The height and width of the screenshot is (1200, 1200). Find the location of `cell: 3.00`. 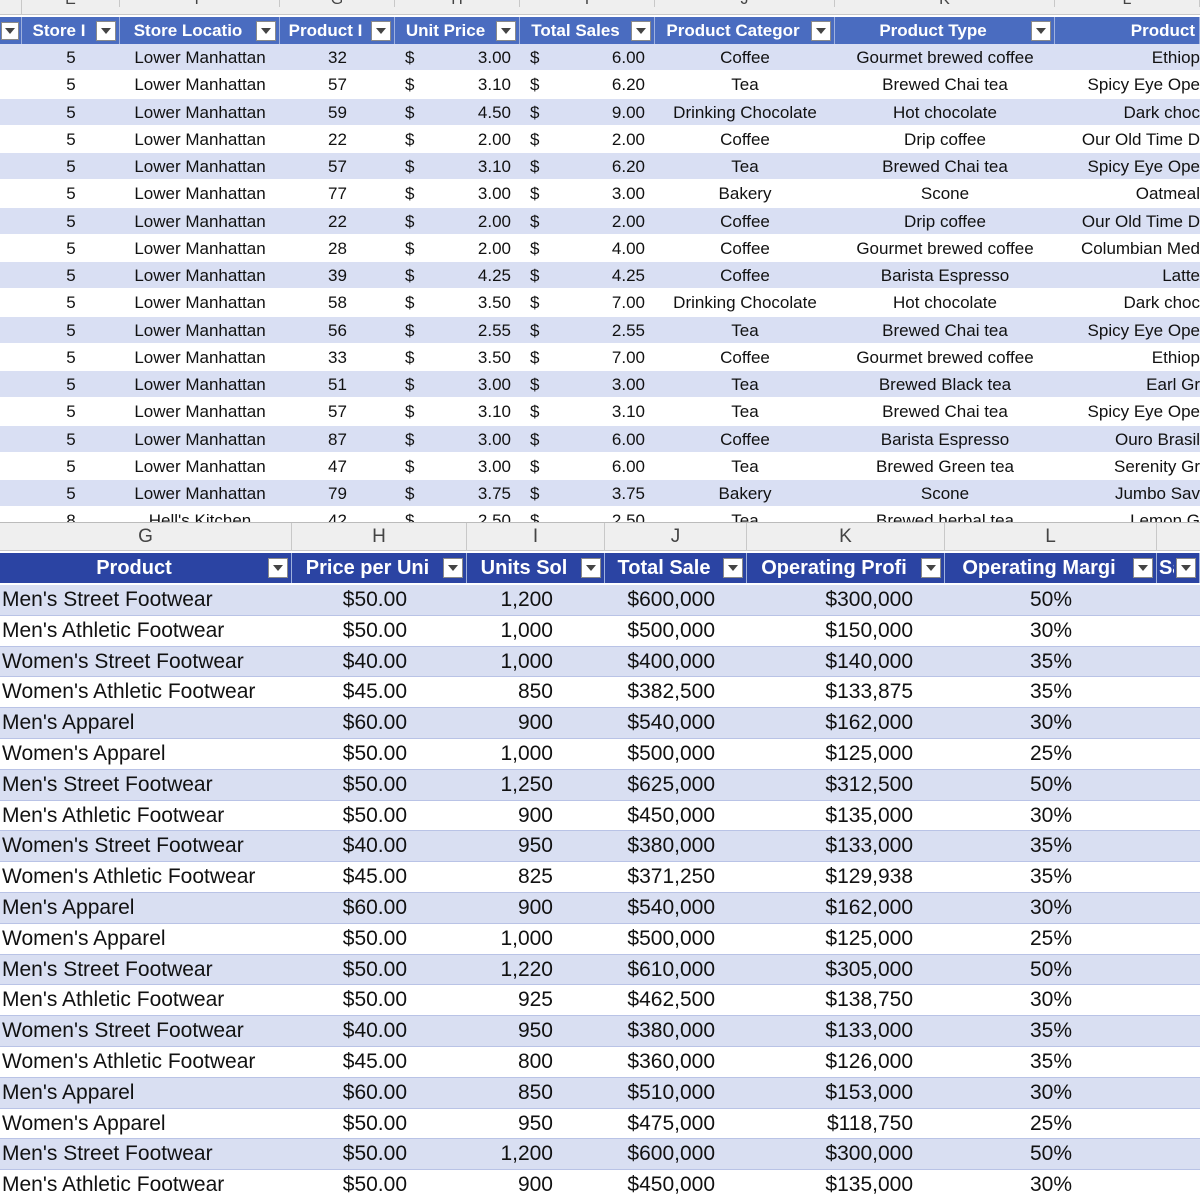

cell: 3.00 is located at coordinates (494, 57).